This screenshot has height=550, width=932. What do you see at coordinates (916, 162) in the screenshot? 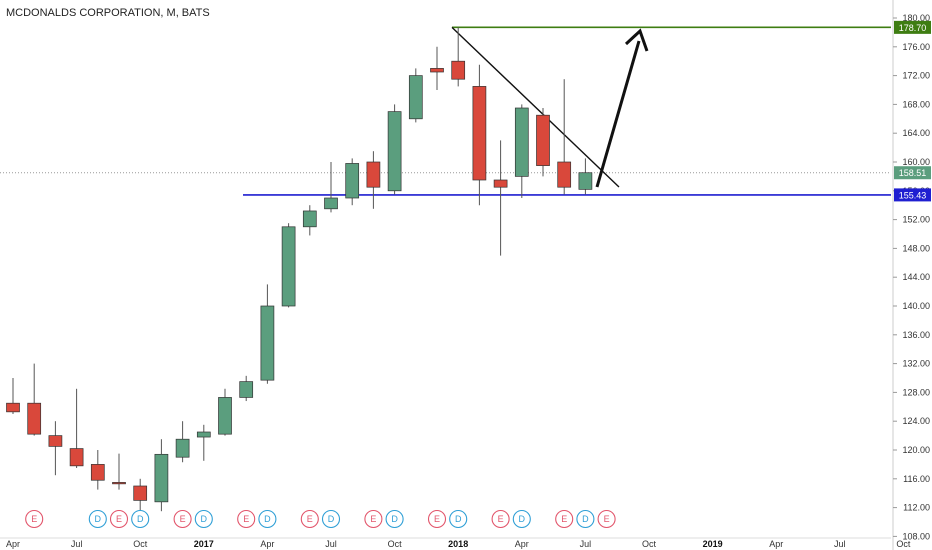
I see `y-tick-label: 160.00` at bounding box center [916, 162].